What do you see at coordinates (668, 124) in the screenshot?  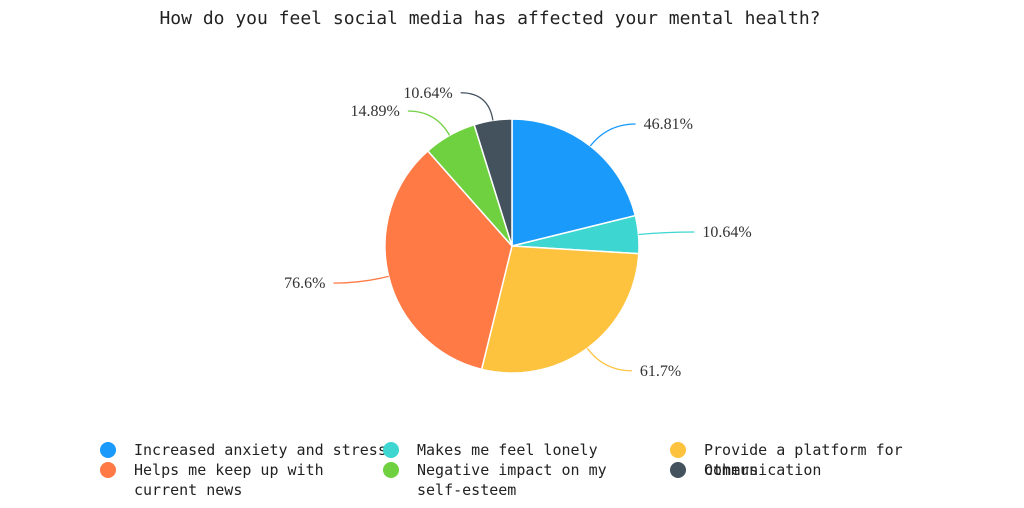 I see `data-label: 46.81%` at bounding box center [668, 124].